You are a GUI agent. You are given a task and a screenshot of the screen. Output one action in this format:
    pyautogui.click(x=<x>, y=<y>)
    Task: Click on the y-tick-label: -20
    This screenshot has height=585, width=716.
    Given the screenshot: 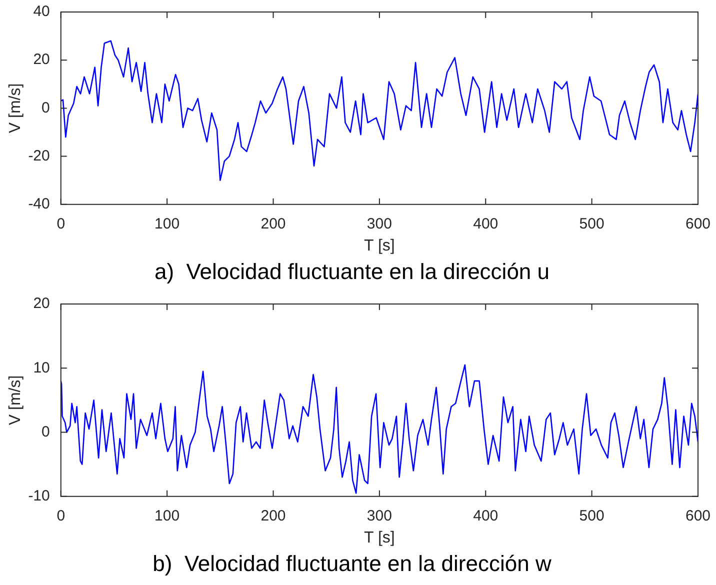 What is the action you would take?
    pyautogui.click(x=39, y=155)
    